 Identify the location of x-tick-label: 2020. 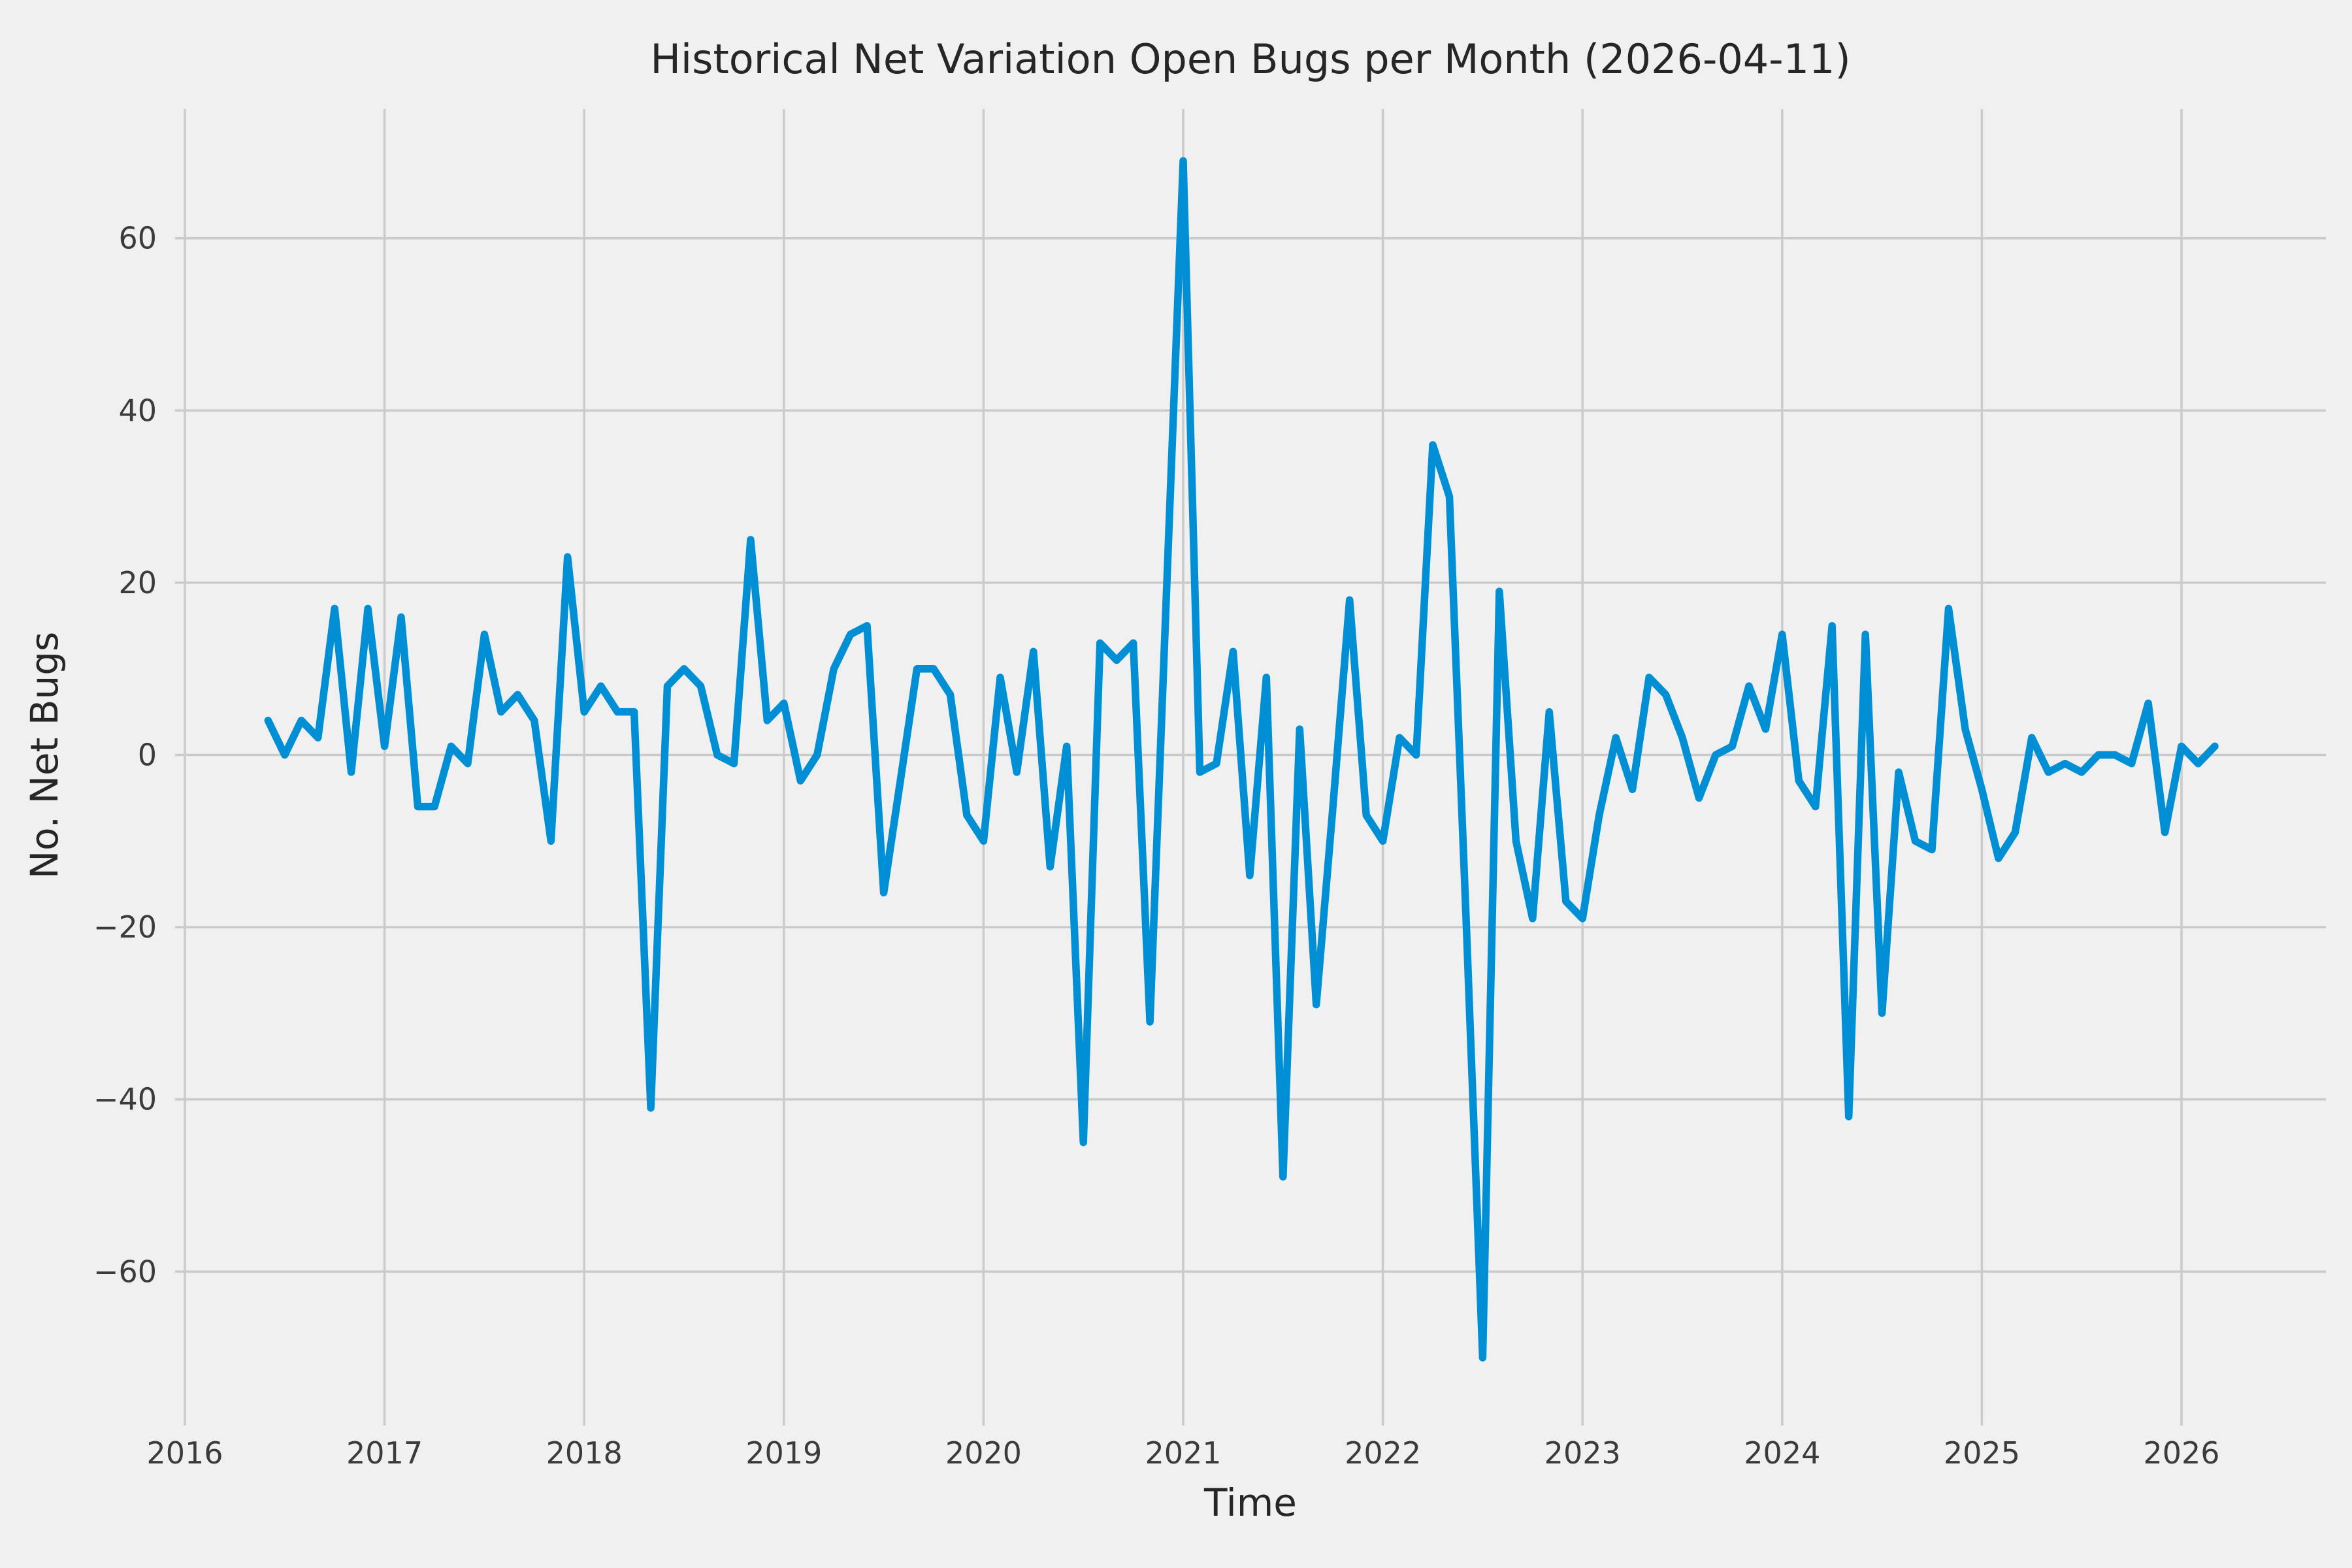
(983, 1453).